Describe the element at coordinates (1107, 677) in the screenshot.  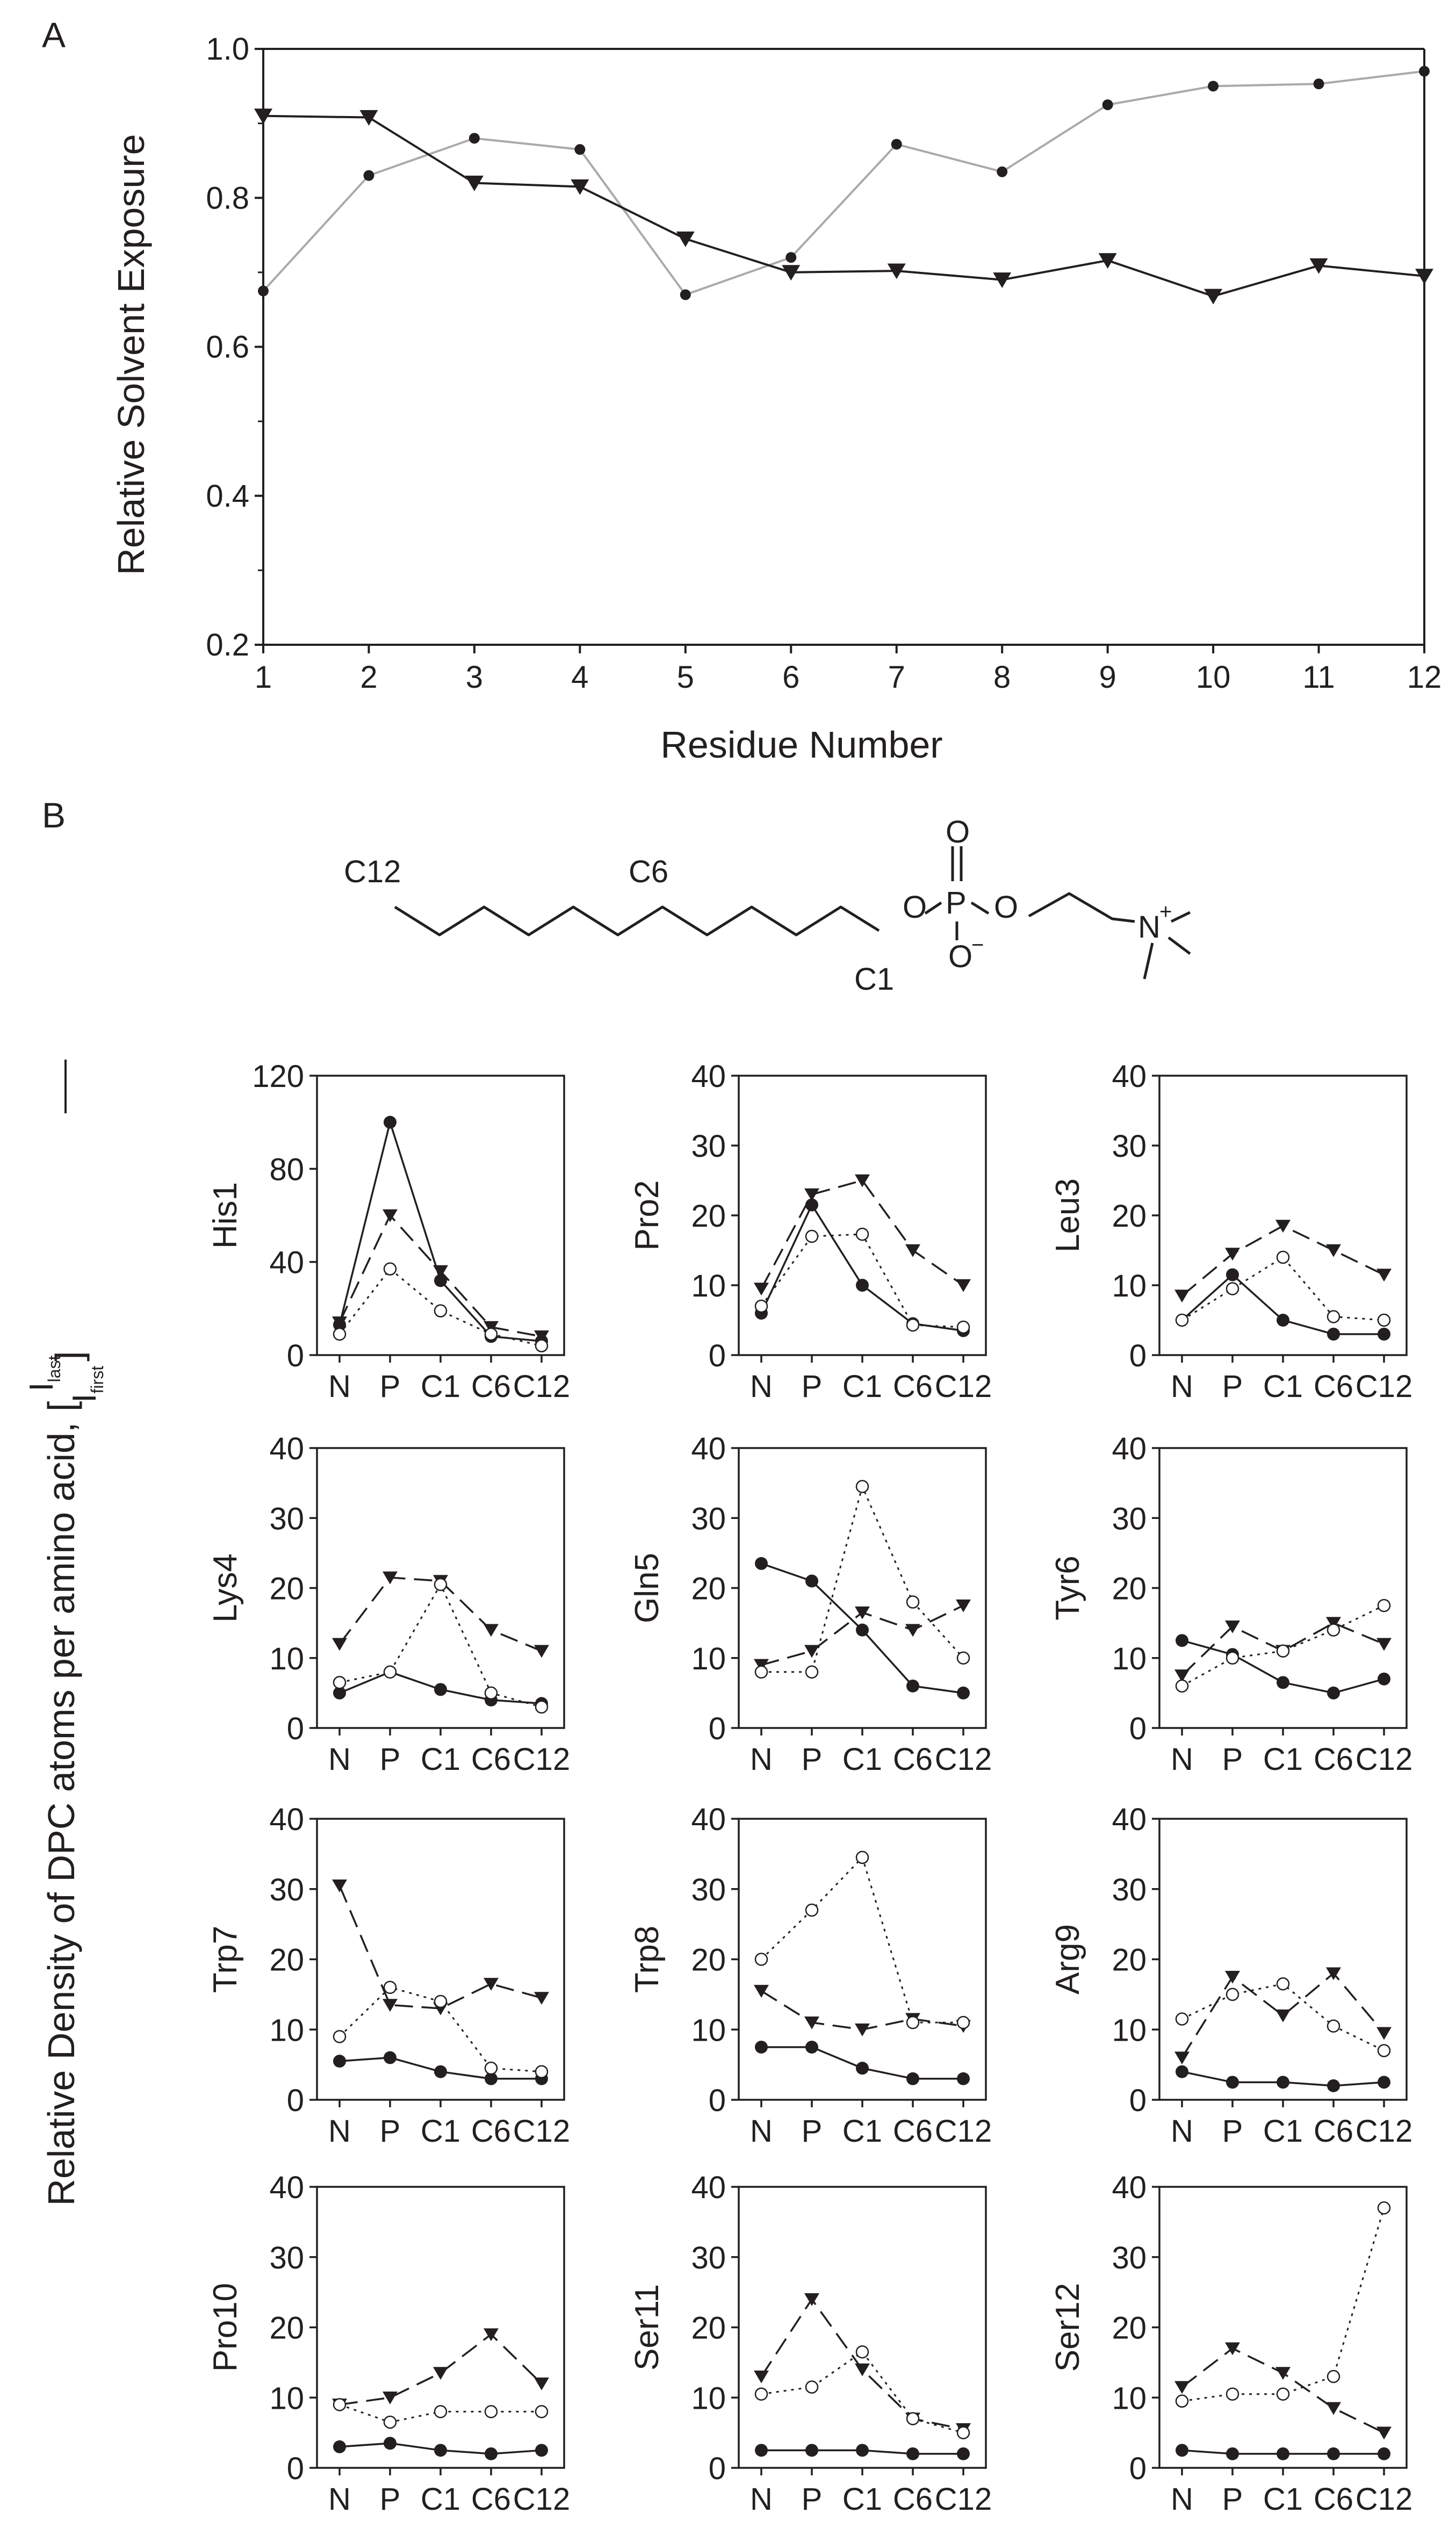
I see `panel-a-x-tick-label: 9` at that location.